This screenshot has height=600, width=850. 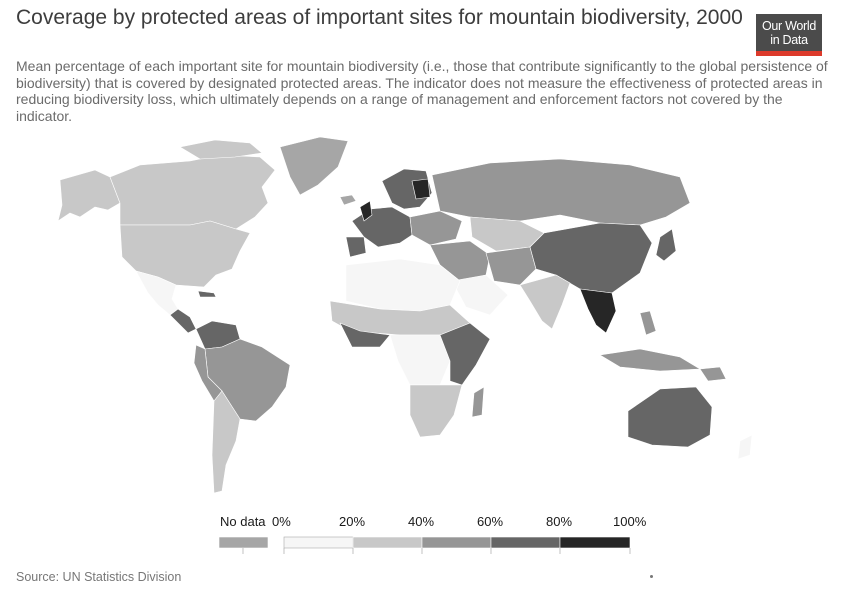 What do you see at coordinates (356, 247) in the screenshot?
I see `region-iberia` at bounding box center [356, 247].